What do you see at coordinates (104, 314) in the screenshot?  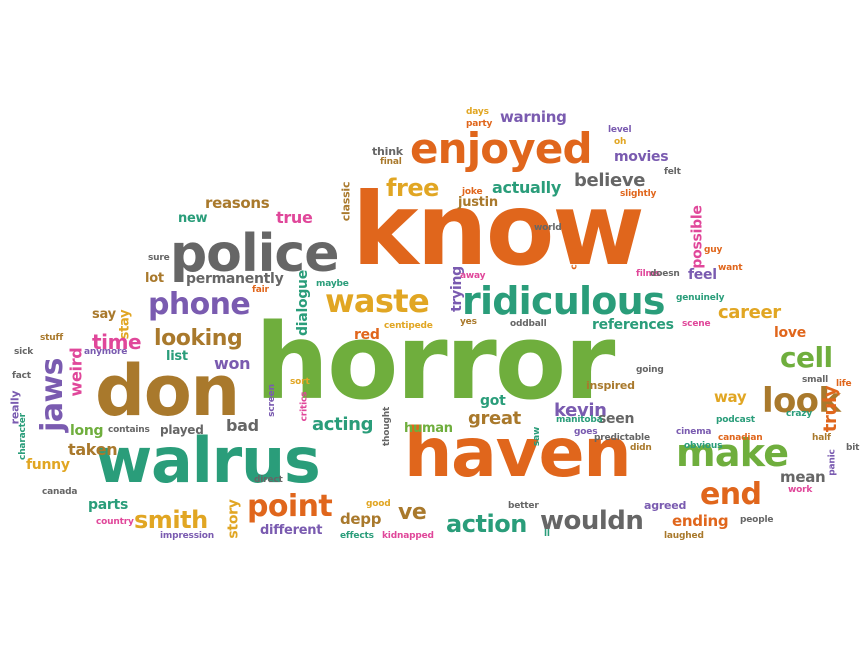 I see `word: say` at bounding box center [104, 314].